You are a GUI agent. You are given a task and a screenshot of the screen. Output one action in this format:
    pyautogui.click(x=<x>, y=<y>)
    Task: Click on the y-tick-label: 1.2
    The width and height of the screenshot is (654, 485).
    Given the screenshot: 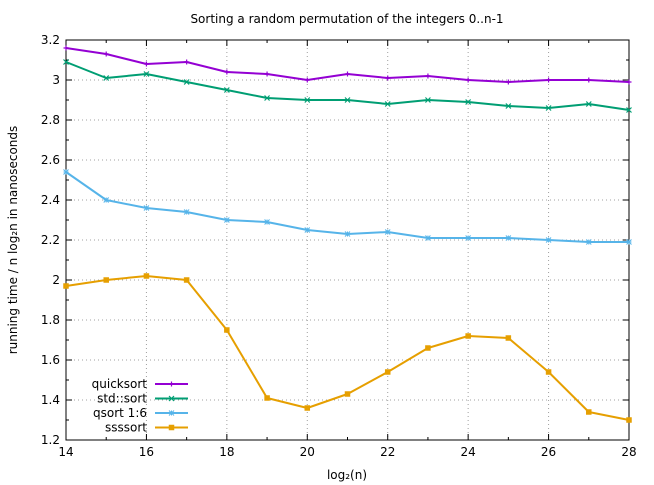 What is the action you would take?
    pyautogui.click(x=50, y=440)
    